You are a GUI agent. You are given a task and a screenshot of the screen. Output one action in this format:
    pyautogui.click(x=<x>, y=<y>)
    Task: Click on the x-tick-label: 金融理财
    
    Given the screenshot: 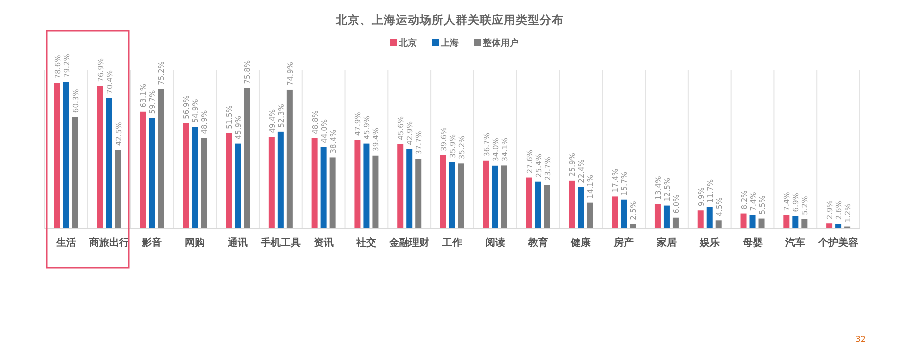 What is the action you would take?
    pyautogui.click(x=409, y=243)
    